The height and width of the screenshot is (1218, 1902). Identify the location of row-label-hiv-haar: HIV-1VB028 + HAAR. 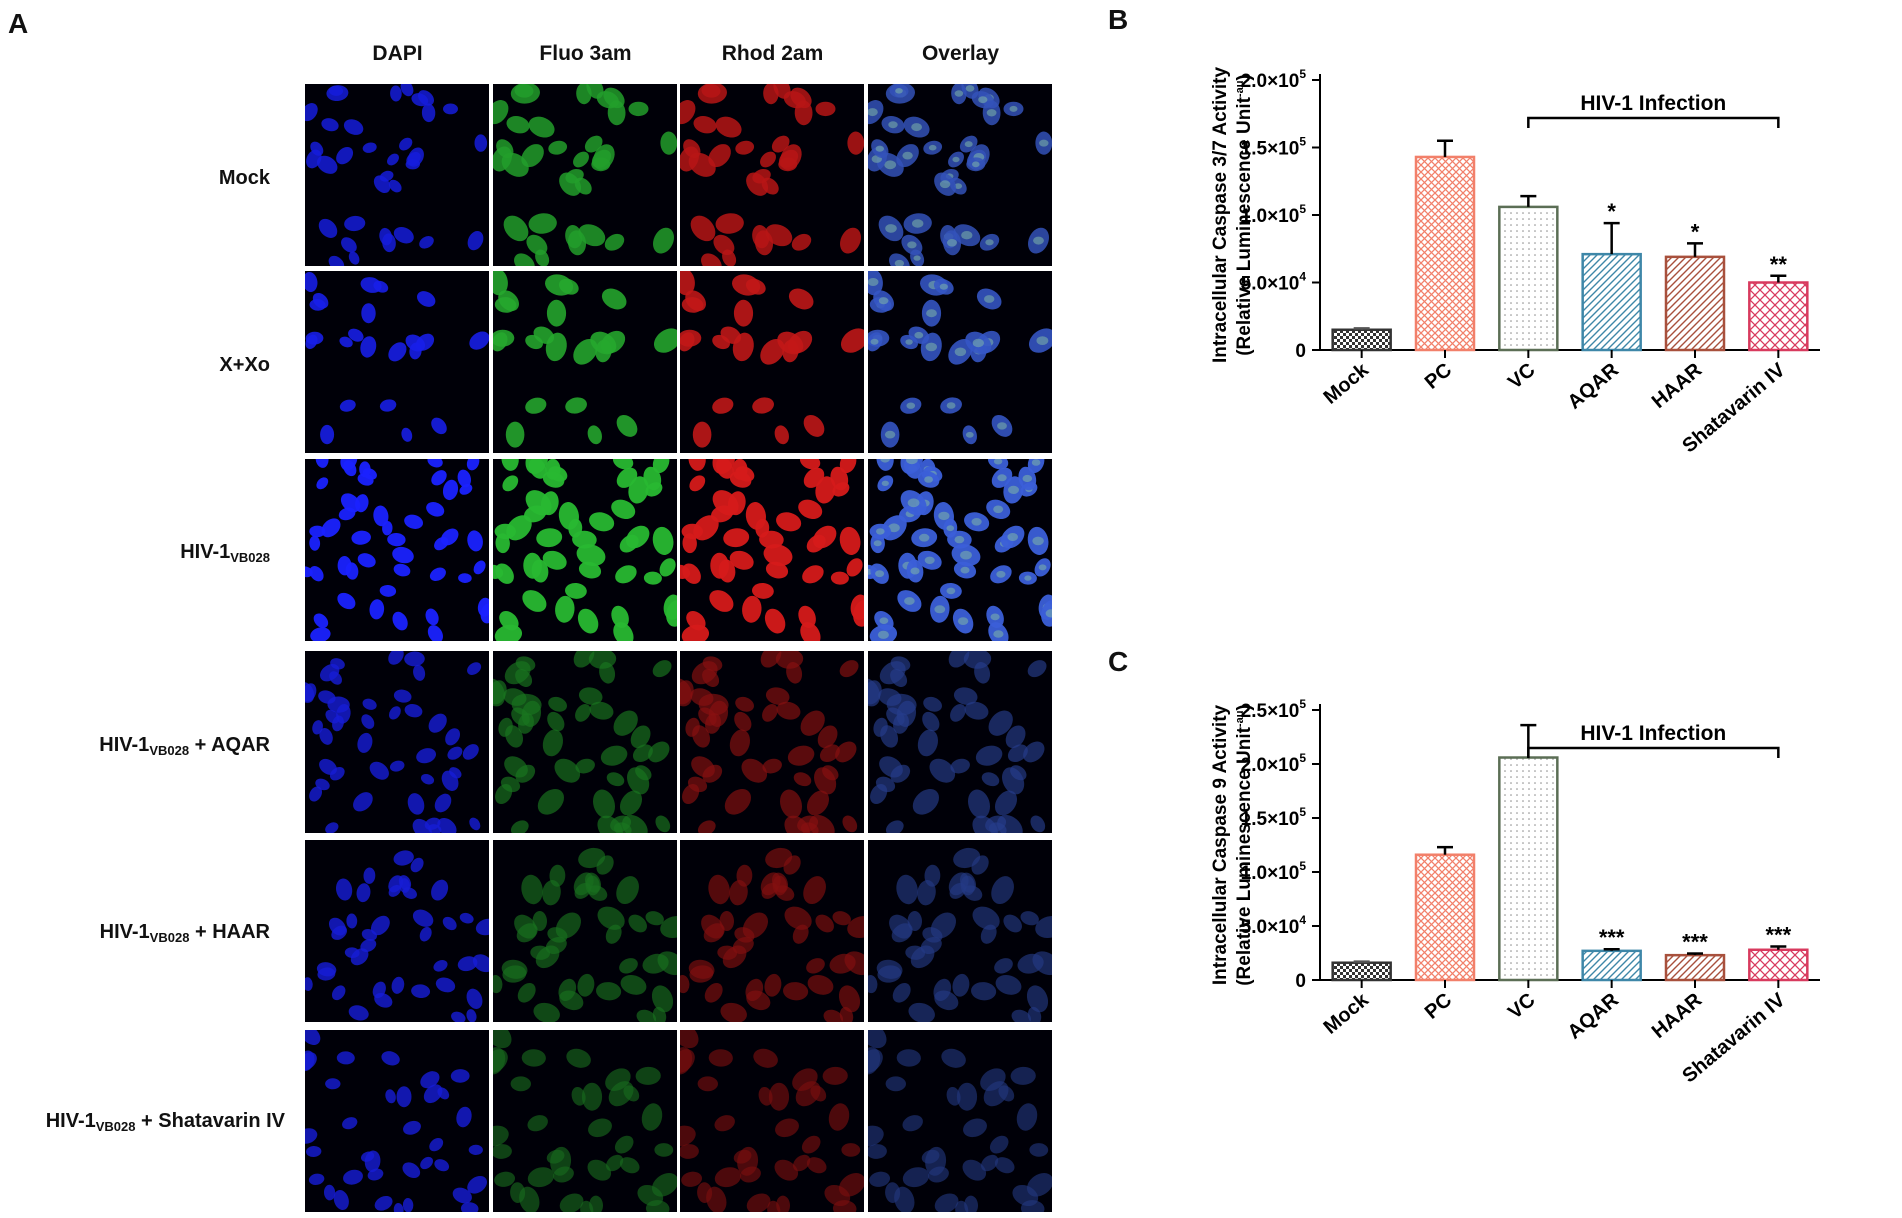
(135, 933).